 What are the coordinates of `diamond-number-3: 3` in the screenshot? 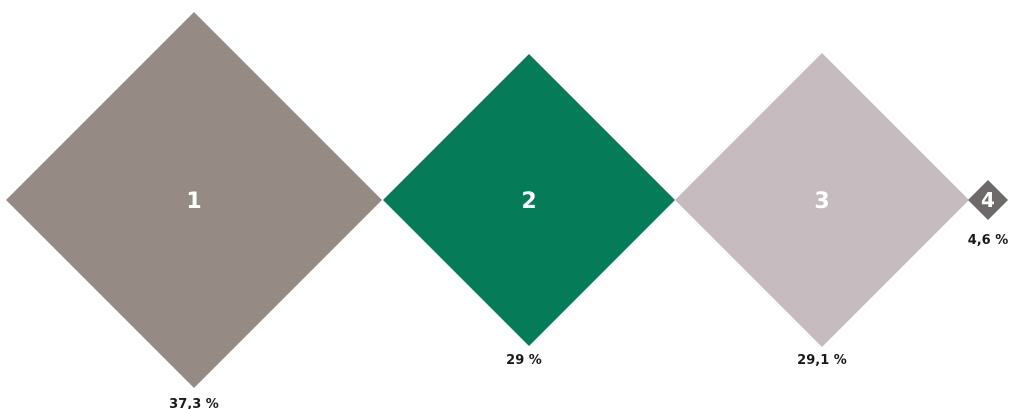 It's located at (821, 201).